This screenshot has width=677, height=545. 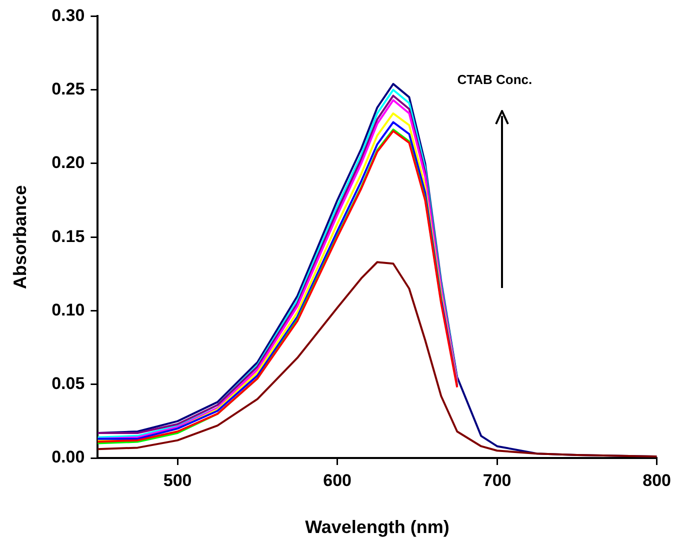 I want to click on x-tick-label: 600, so click(x=337, y=480).